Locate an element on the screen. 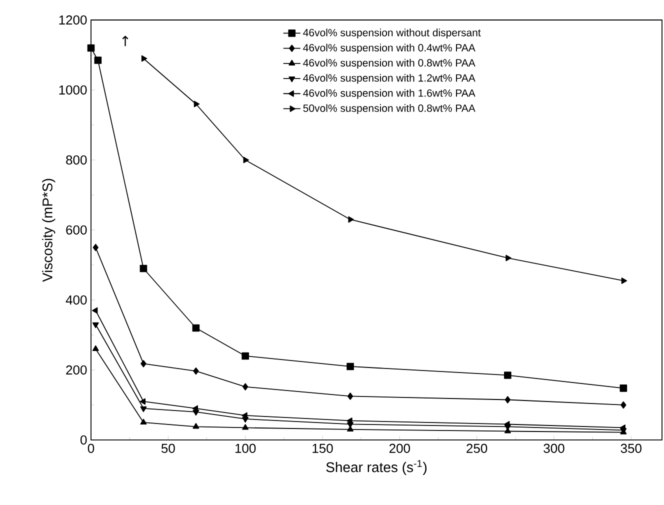 Image resolution: width=664 pixels, height=505 pixels. y-tick-label: 1000 is located at coordinates (73, 90).